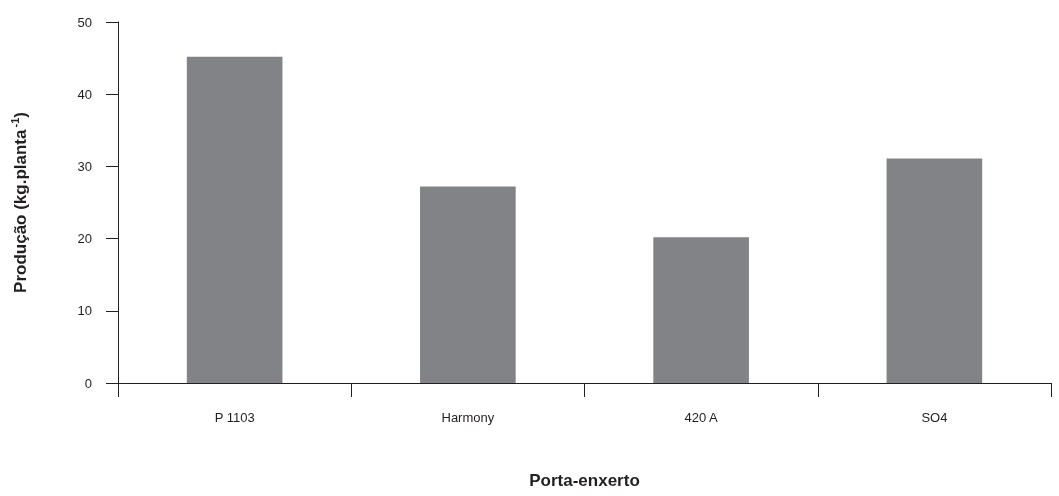 This screenshot has width=1059, height=496. I want to click on y-tick-label: 20, so click(84, 239).